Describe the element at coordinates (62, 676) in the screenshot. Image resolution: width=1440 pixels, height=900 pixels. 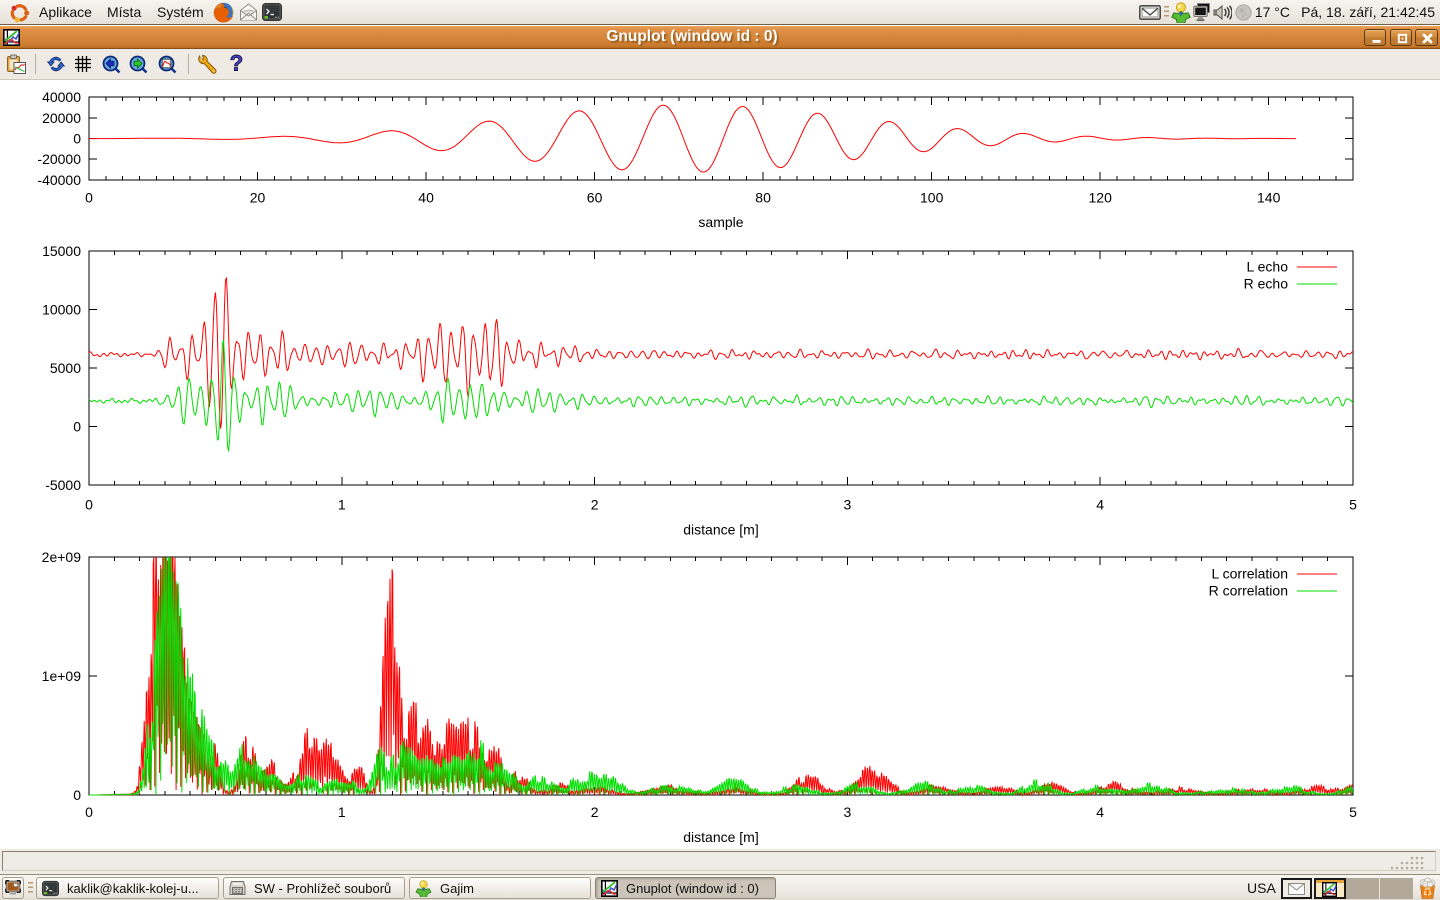
I see `svg-text: 1e+09` at that location.